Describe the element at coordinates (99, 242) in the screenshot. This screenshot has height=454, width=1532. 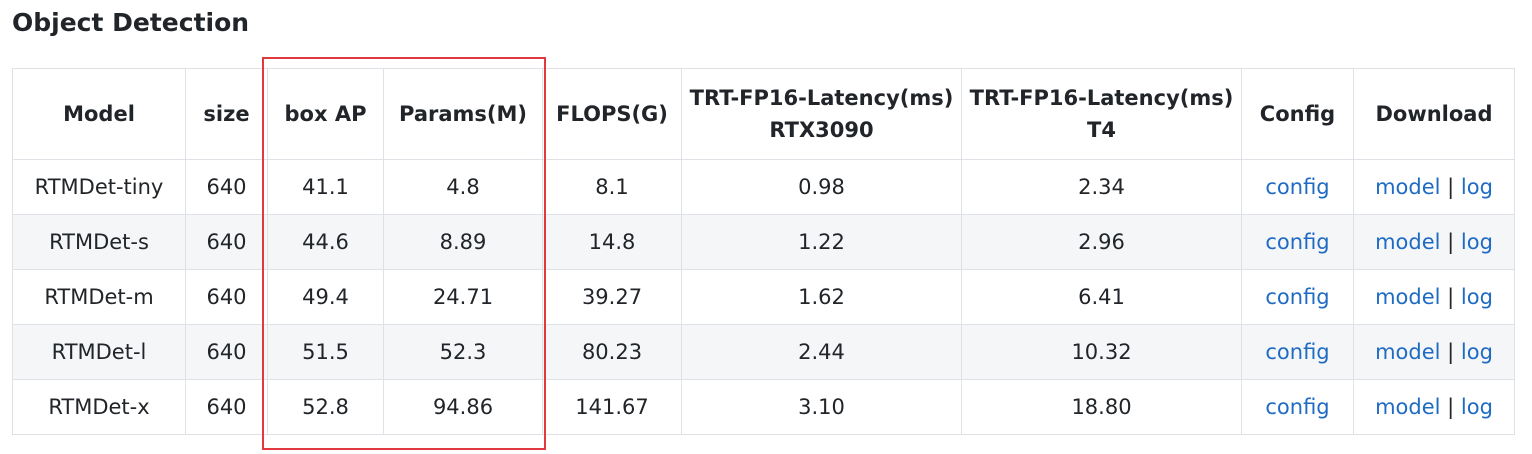
I see `cell: RTMDet-s` at that location.